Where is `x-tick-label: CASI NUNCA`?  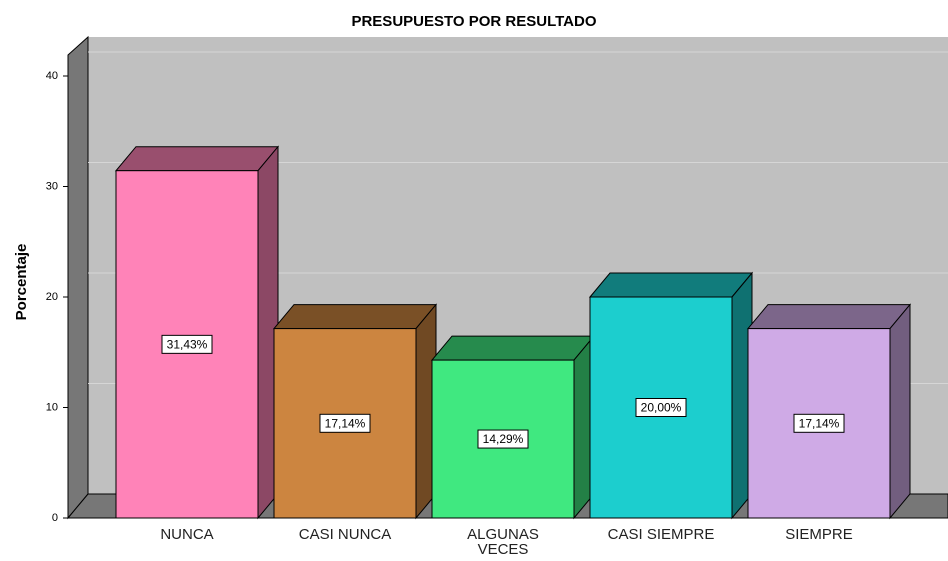 x-tick-label: CASI NUNCA is located at coordinates (345, 534).